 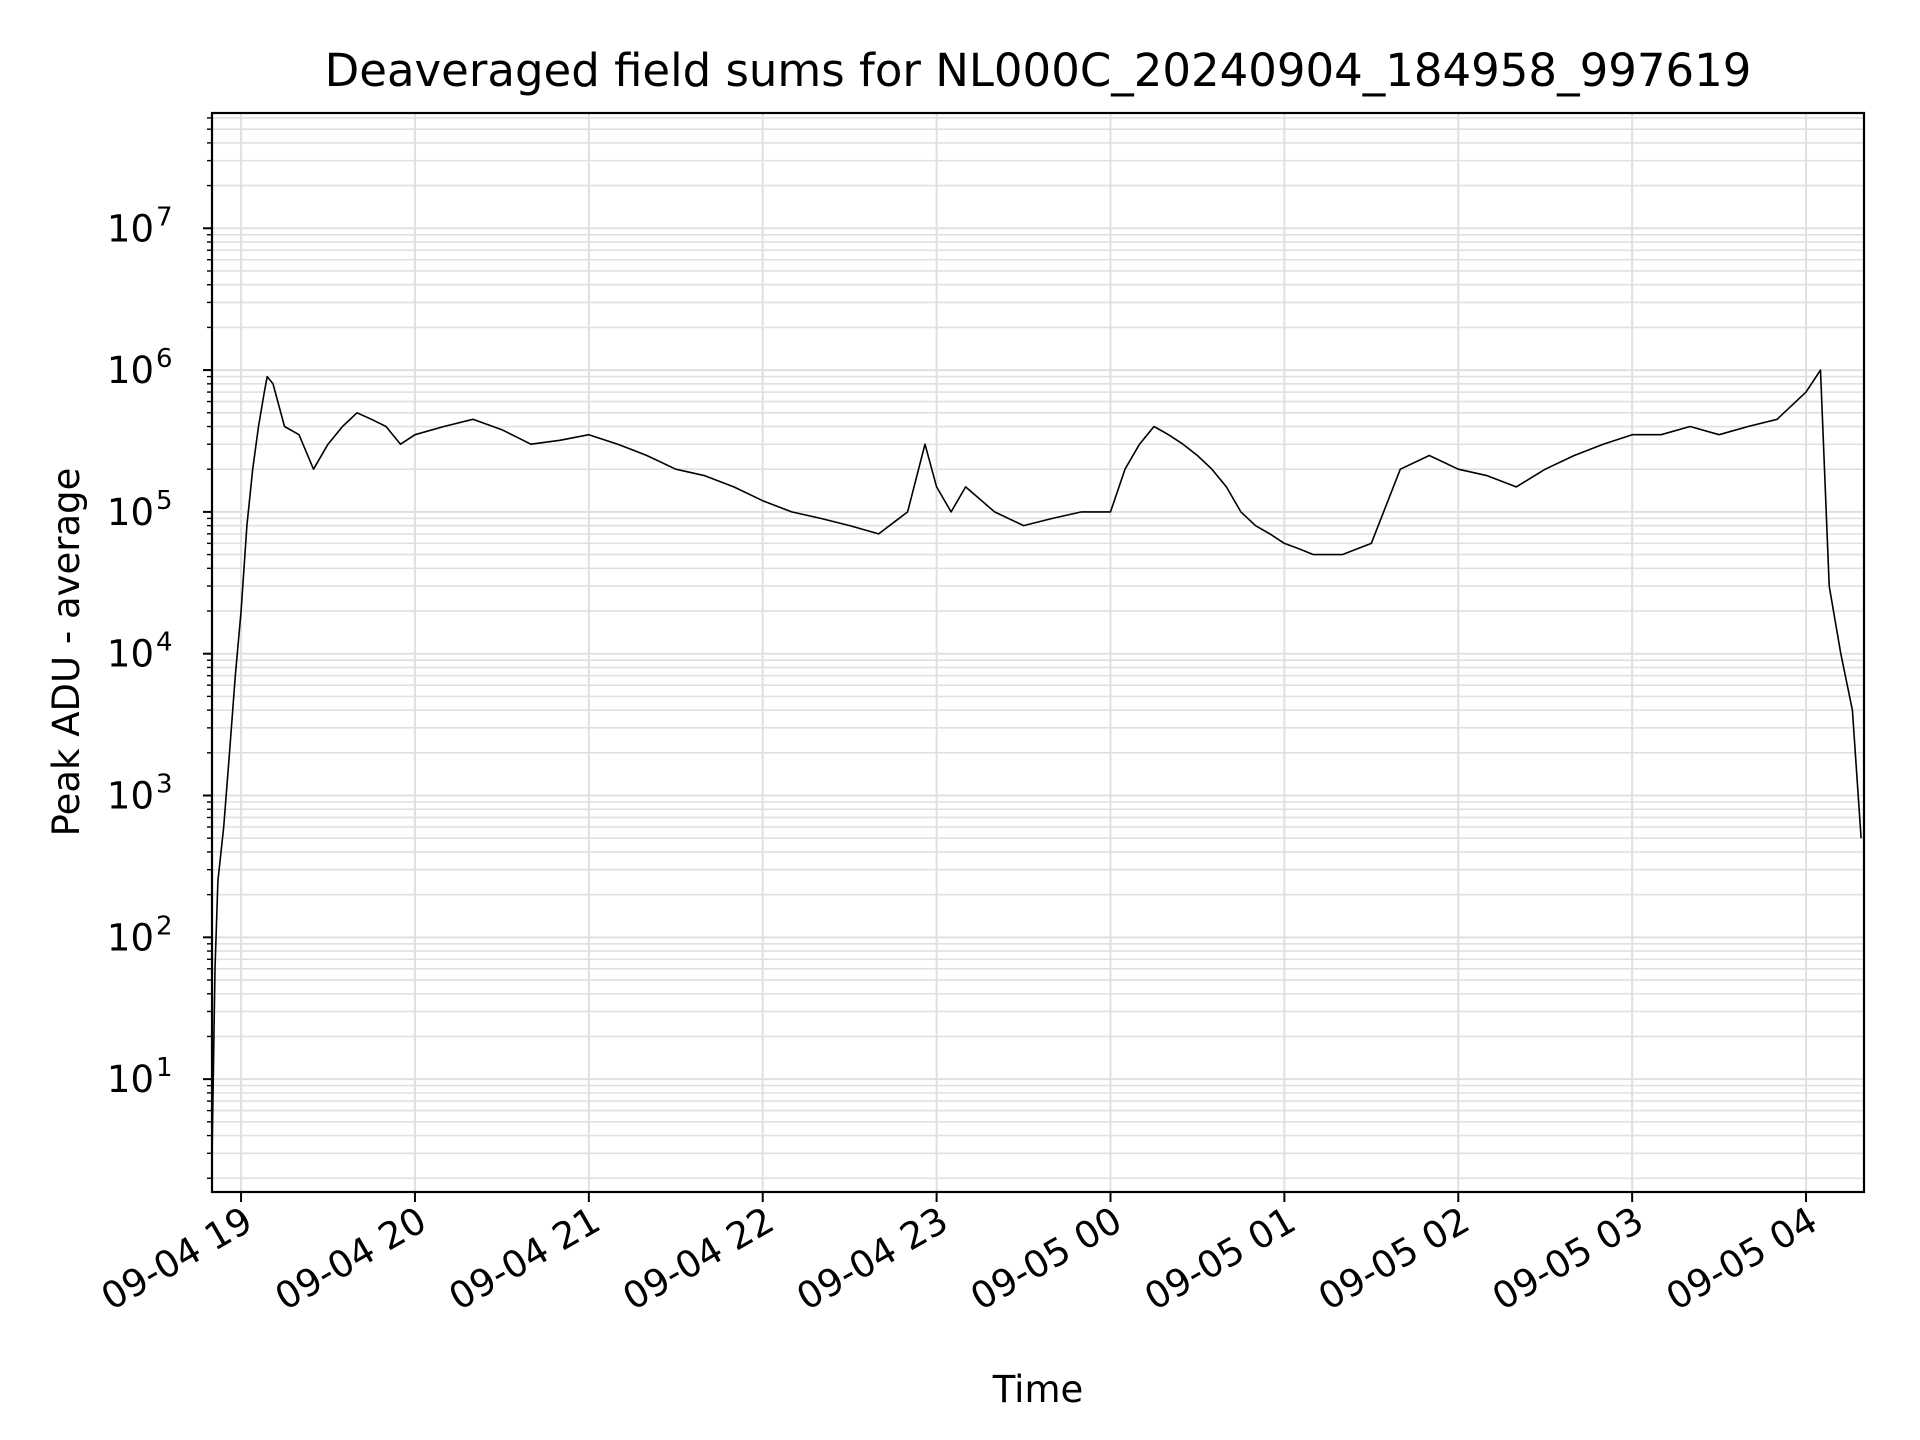 I want to click on y-tick-exponent: 4, so click(x=164, y=643).